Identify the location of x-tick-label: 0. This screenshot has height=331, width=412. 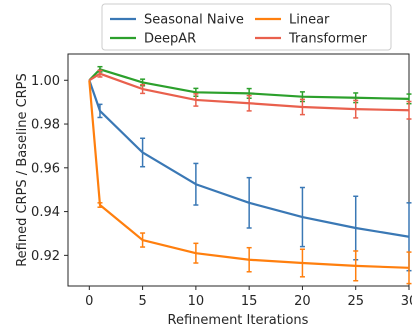
(89, 301).